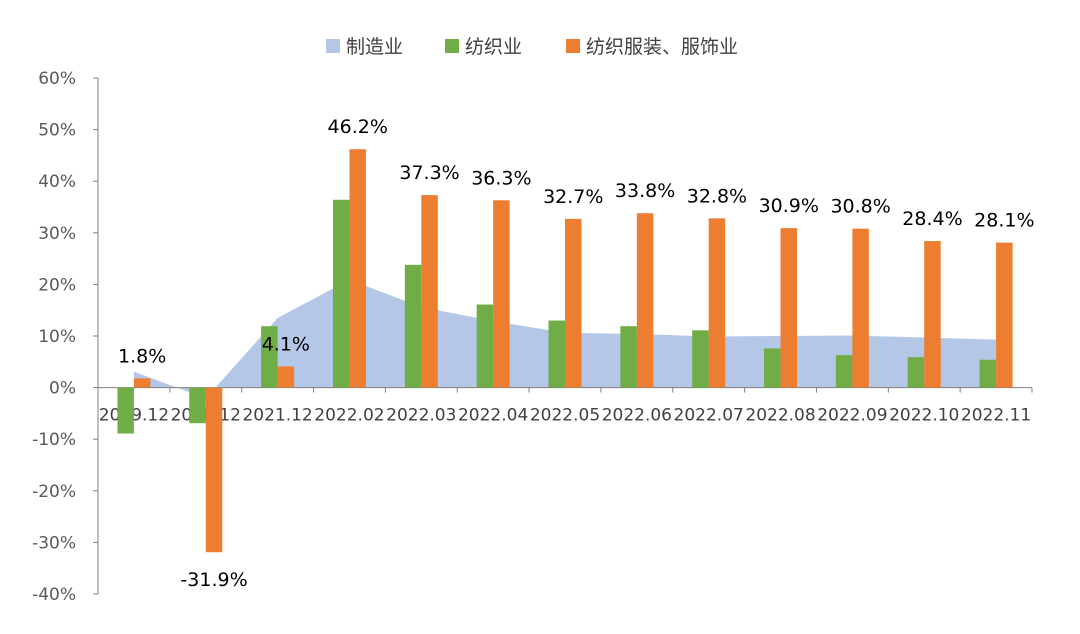 Image resolution: width=1080 pixels, height=634 pixels. Describe the element at coordinates (709, 416) in the screenshot. I see `x-tick-label: 2022.07` at that location.